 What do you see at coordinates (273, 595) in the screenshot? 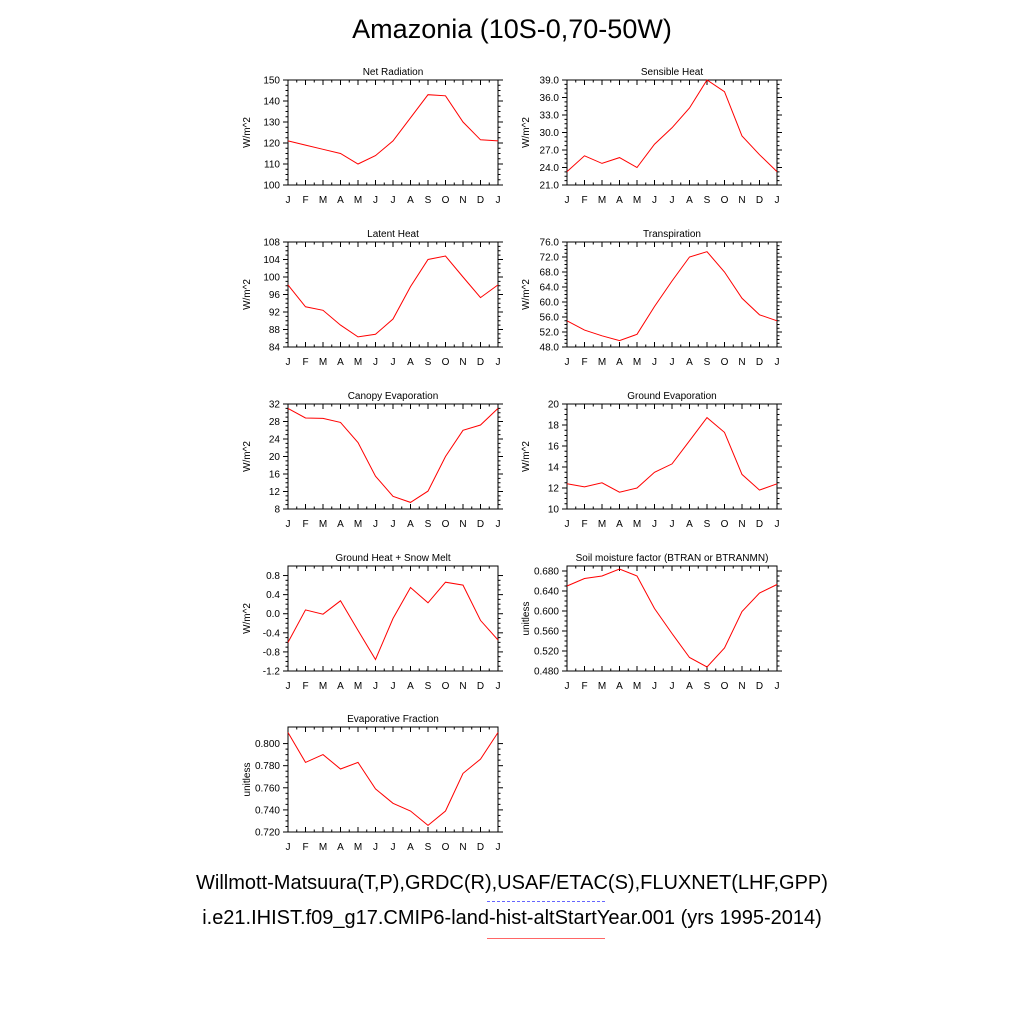
I see `y-tick-label: 0.4` at bounding box center [273, 595].